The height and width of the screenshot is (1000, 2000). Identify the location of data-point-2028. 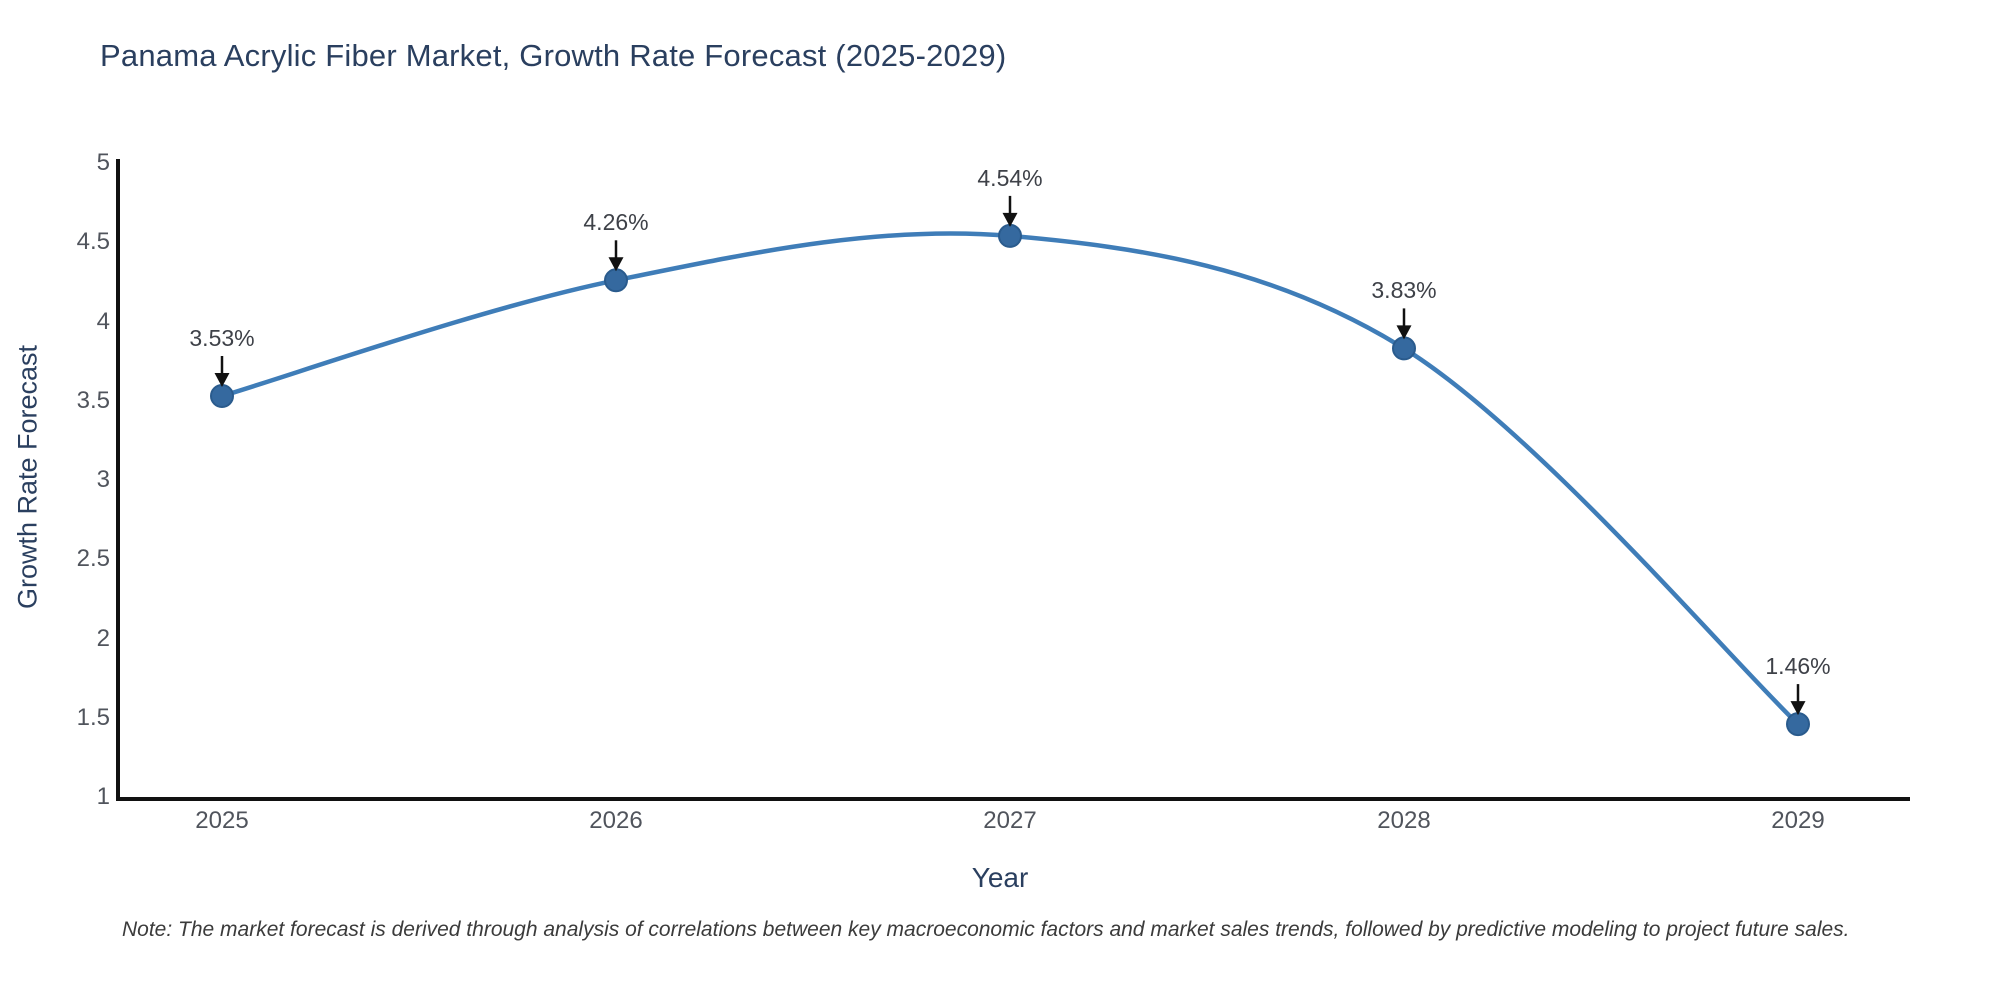
(1404, 348).